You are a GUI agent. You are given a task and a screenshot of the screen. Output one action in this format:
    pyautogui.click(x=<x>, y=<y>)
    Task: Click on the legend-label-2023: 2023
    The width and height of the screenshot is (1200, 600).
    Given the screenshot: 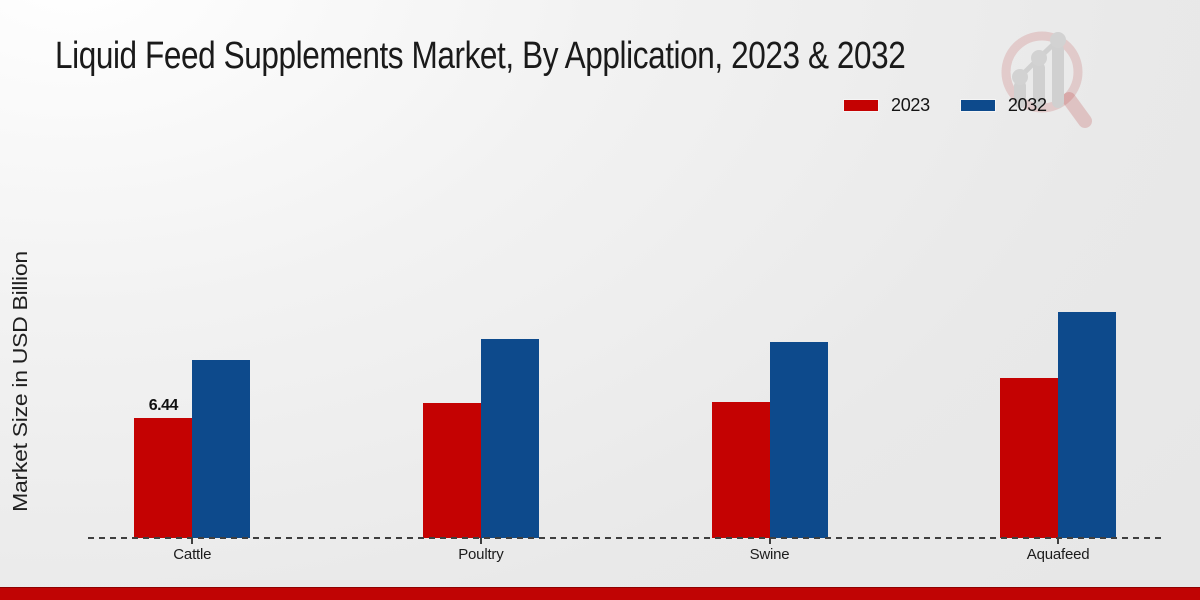 What is the action you would take?
    pyautogui.click(x=910, y=105)
    